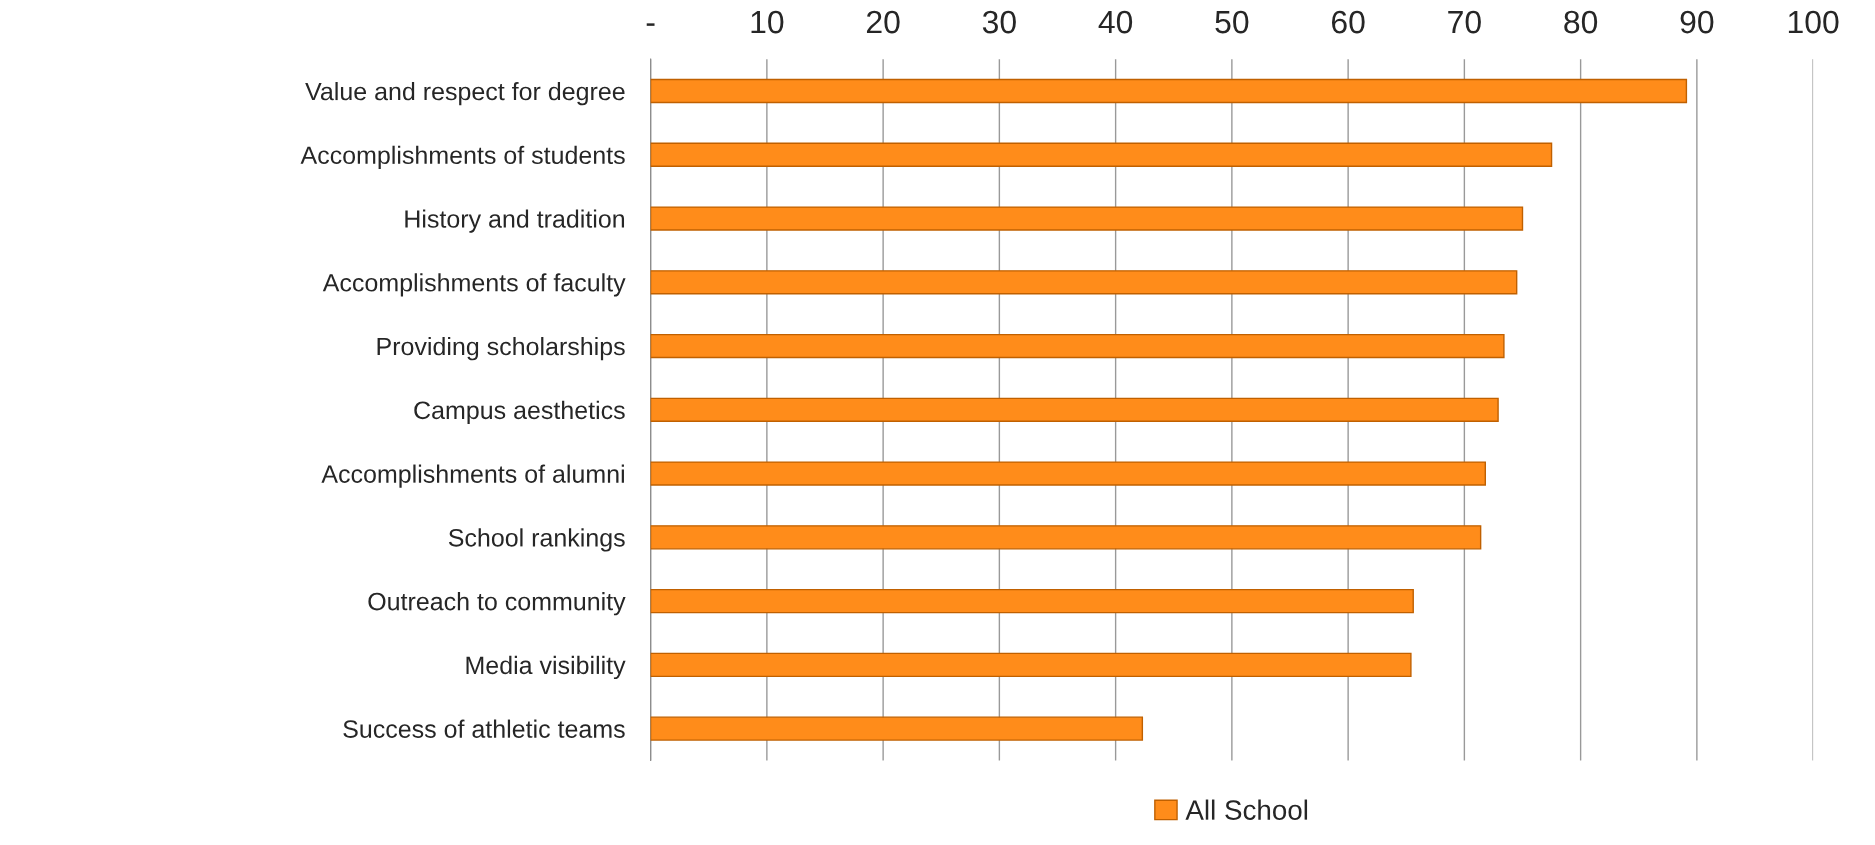 The height and width of the screenshot is (845, 1875). Describe the element at coordinates (767, 22) in the screenshot. I see `x-tick-label: 10` at that location.